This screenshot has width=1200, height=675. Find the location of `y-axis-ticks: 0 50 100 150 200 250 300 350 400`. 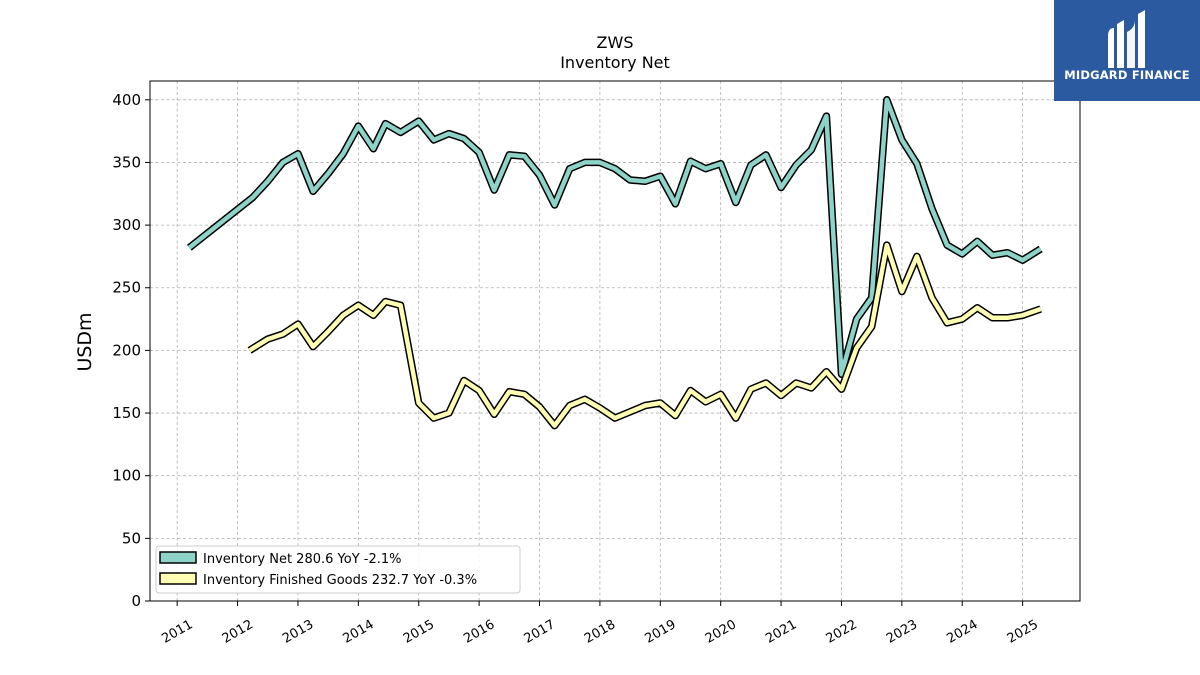

y-axis-ticks: 0 50 100 150 200 250 300 350 400 is located at coordinates (131, 350).